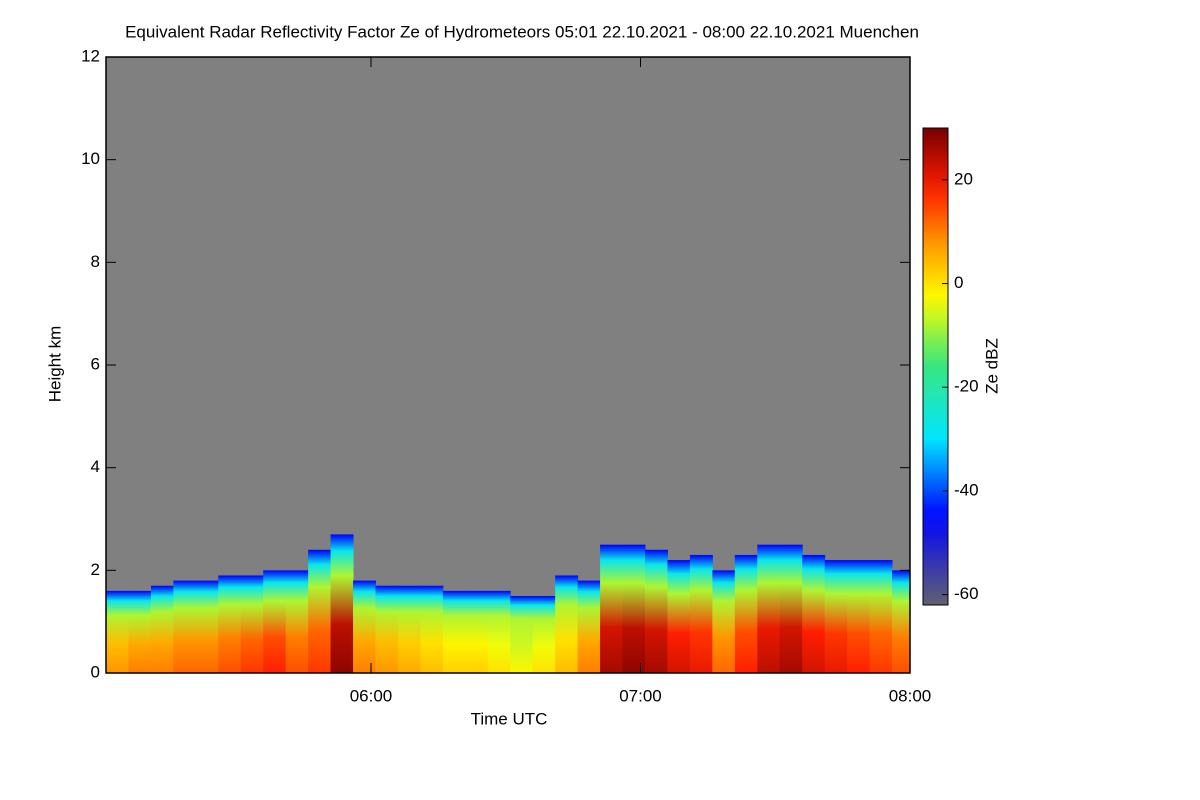 The image size is (1200, 800). I want to click on colorbar, so click(935, 366).